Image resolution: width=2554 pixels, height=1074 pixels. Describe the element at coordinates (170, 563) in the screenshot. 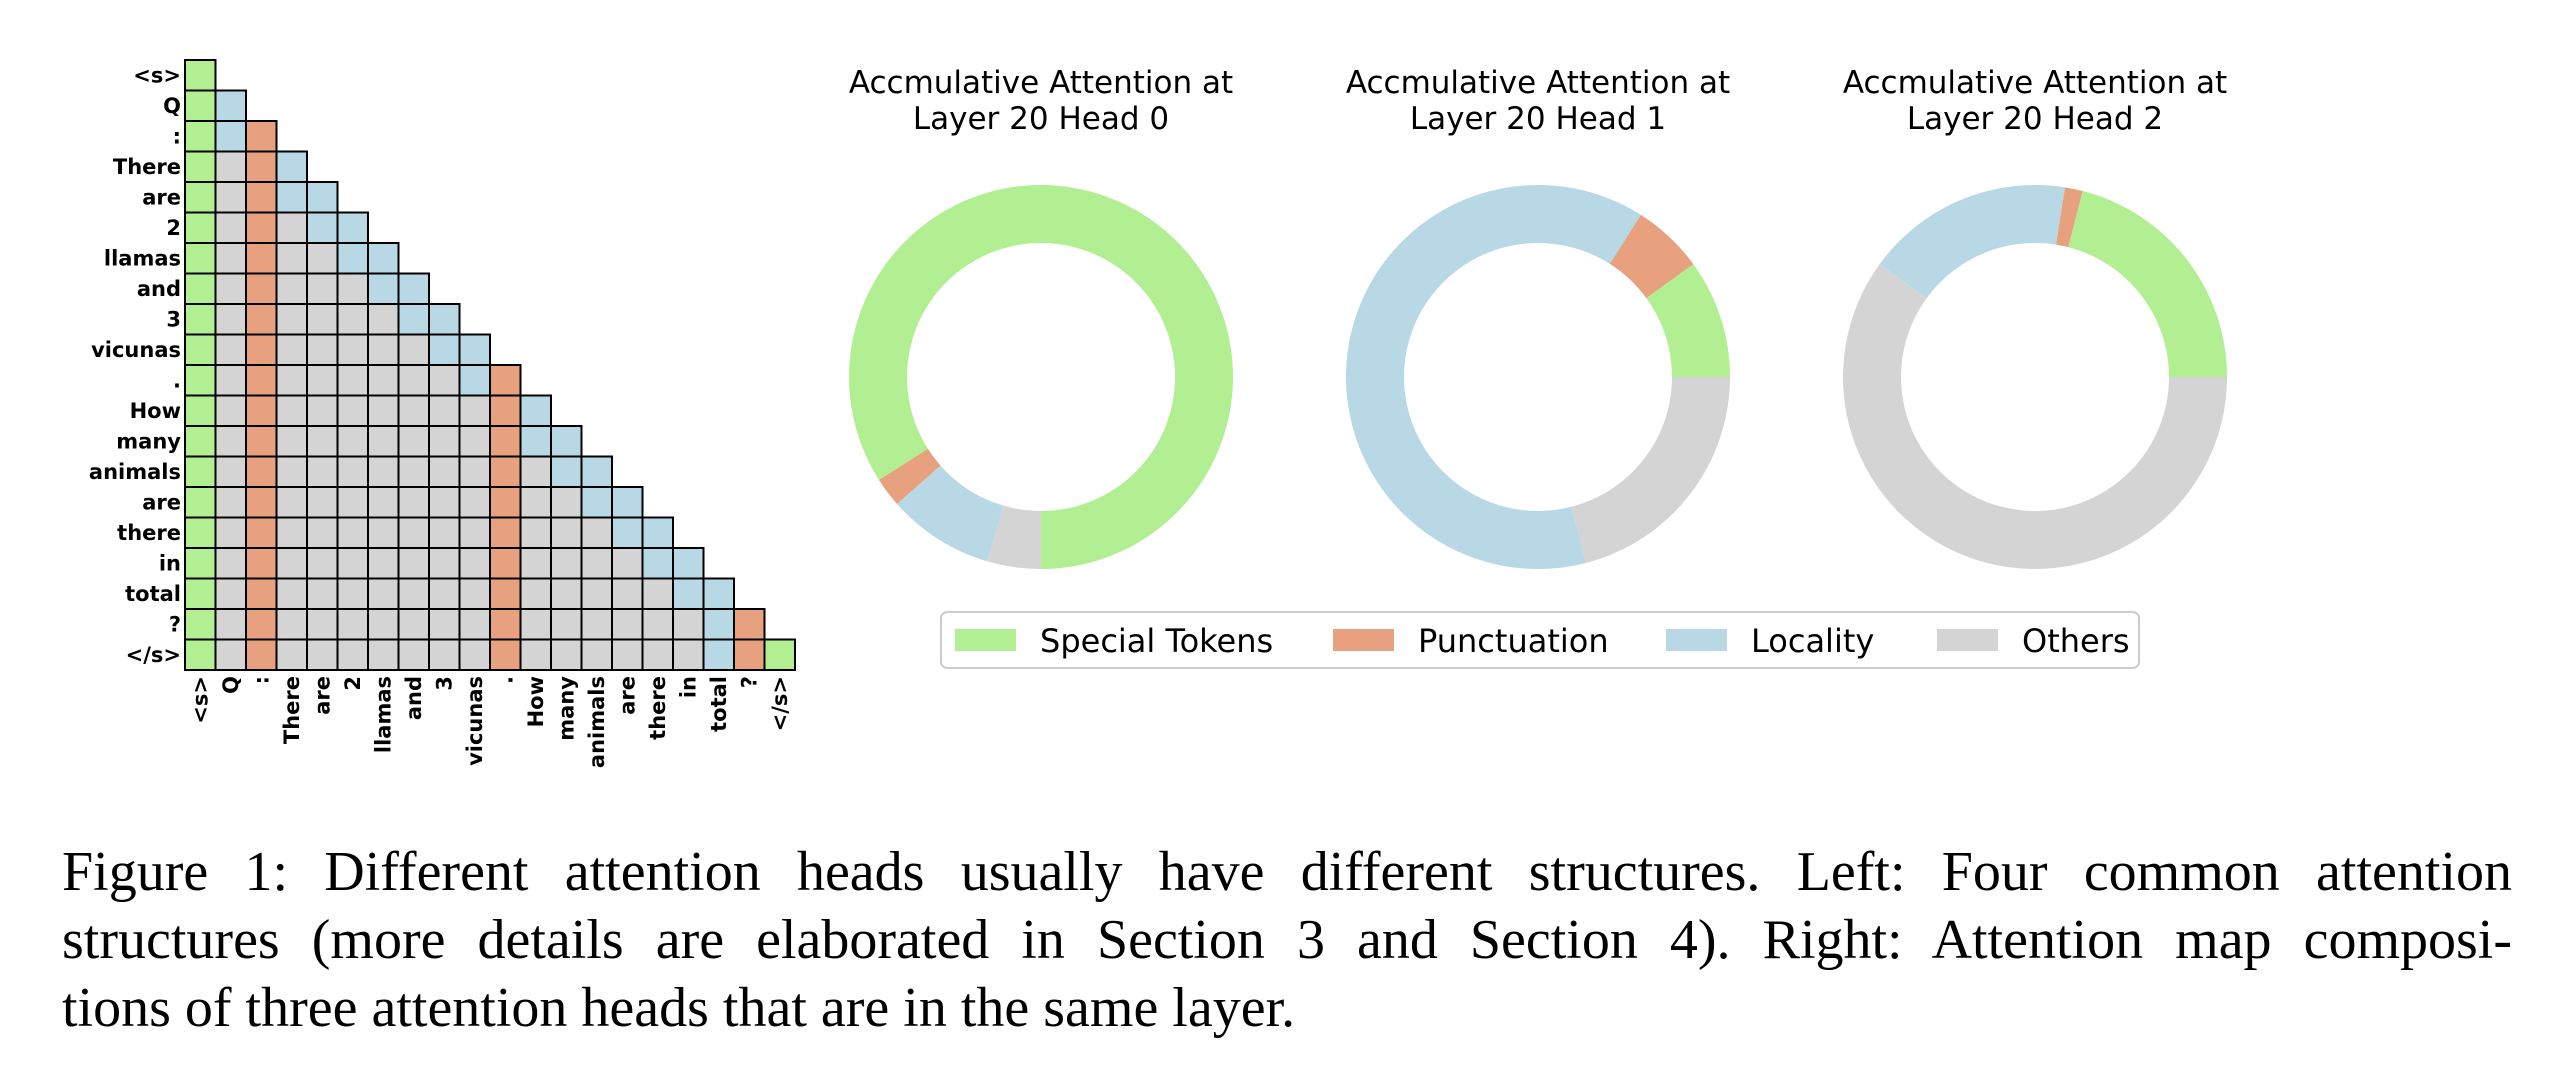

I see `row-label: in` at that location.